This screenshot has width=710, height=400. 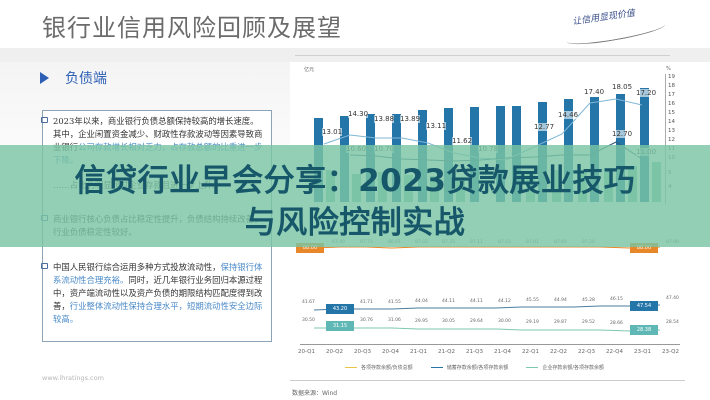 I want to click on x-tick-label: 22-Q2, so click(x=559, y=352).